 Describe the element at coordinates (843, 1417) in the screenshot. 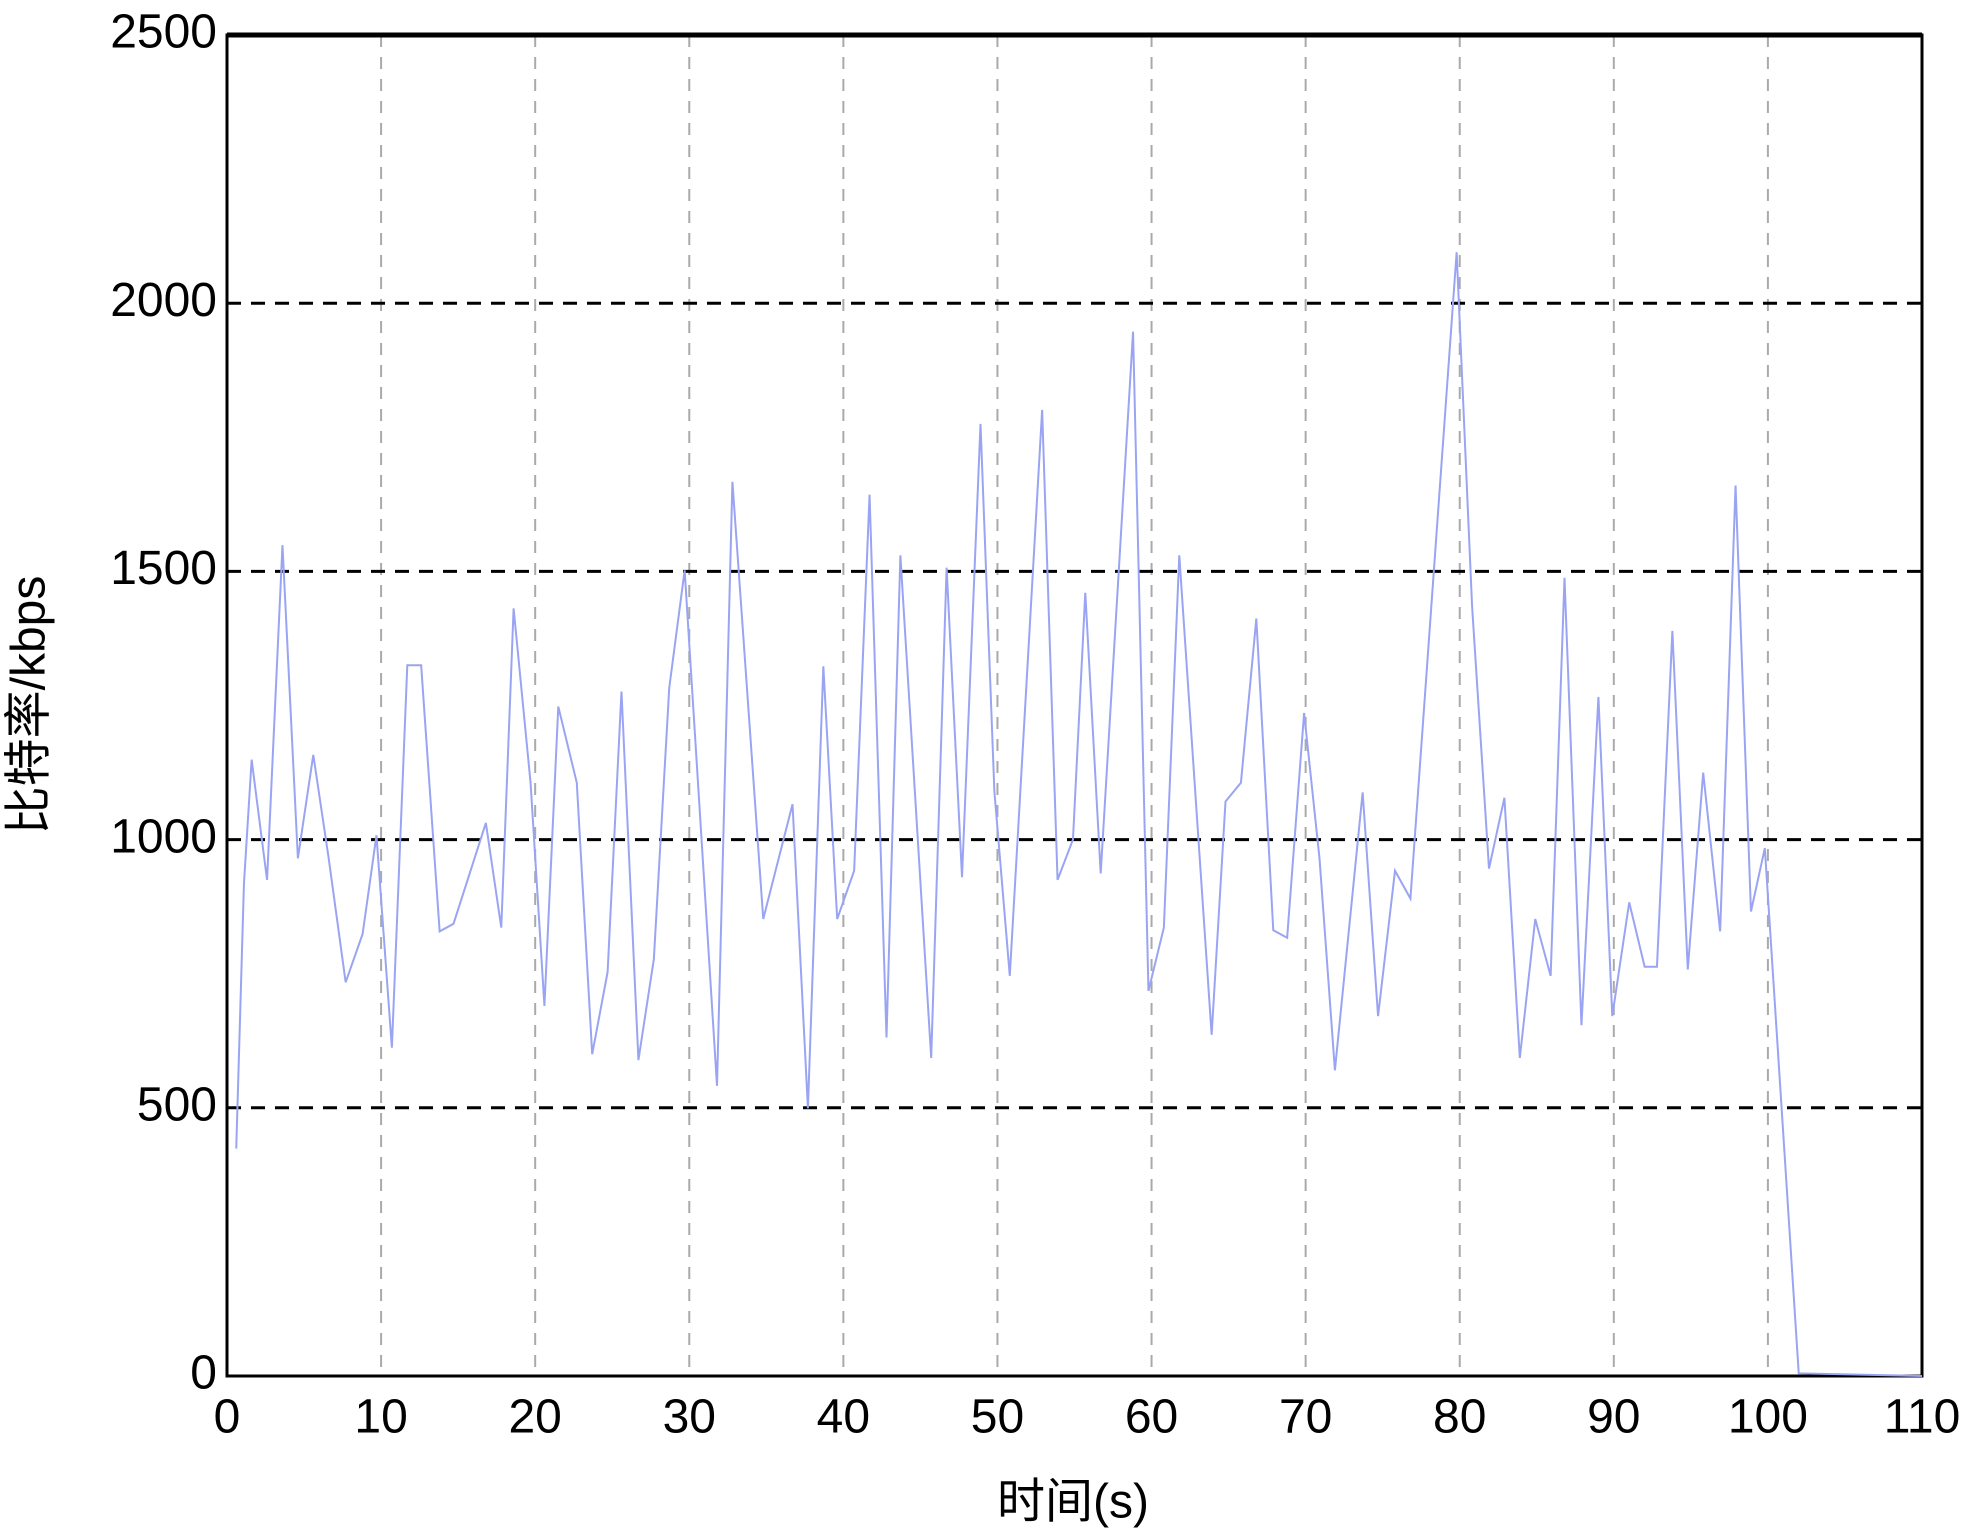

I see `x-tick-label: 40` at that location.